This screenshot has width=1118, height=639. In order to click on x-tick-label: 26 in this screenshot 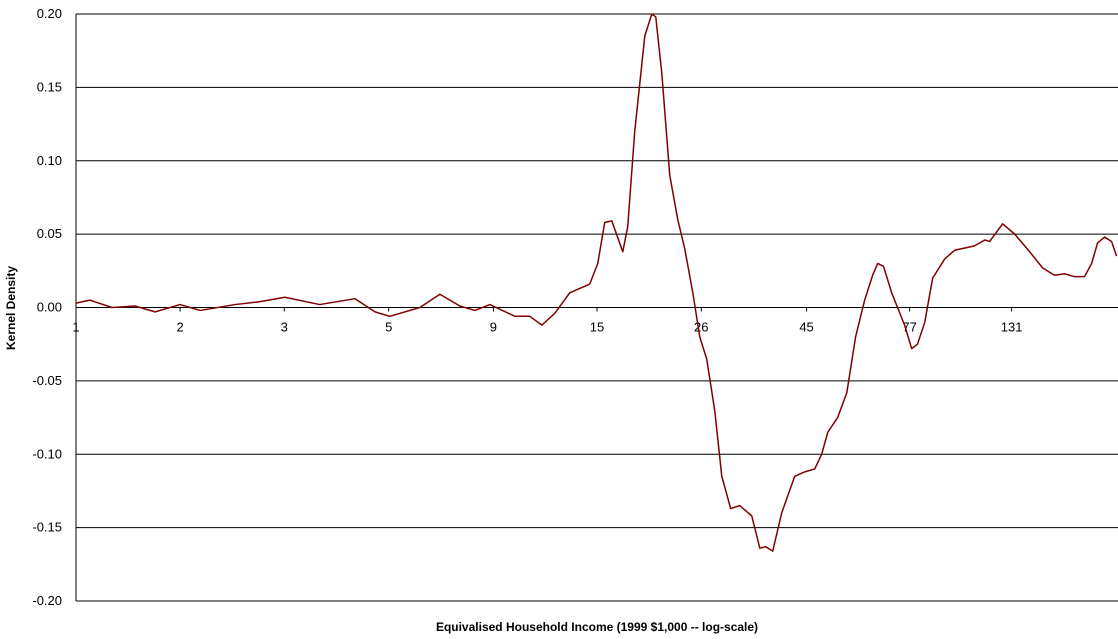, I will do `click(701, 327)`.